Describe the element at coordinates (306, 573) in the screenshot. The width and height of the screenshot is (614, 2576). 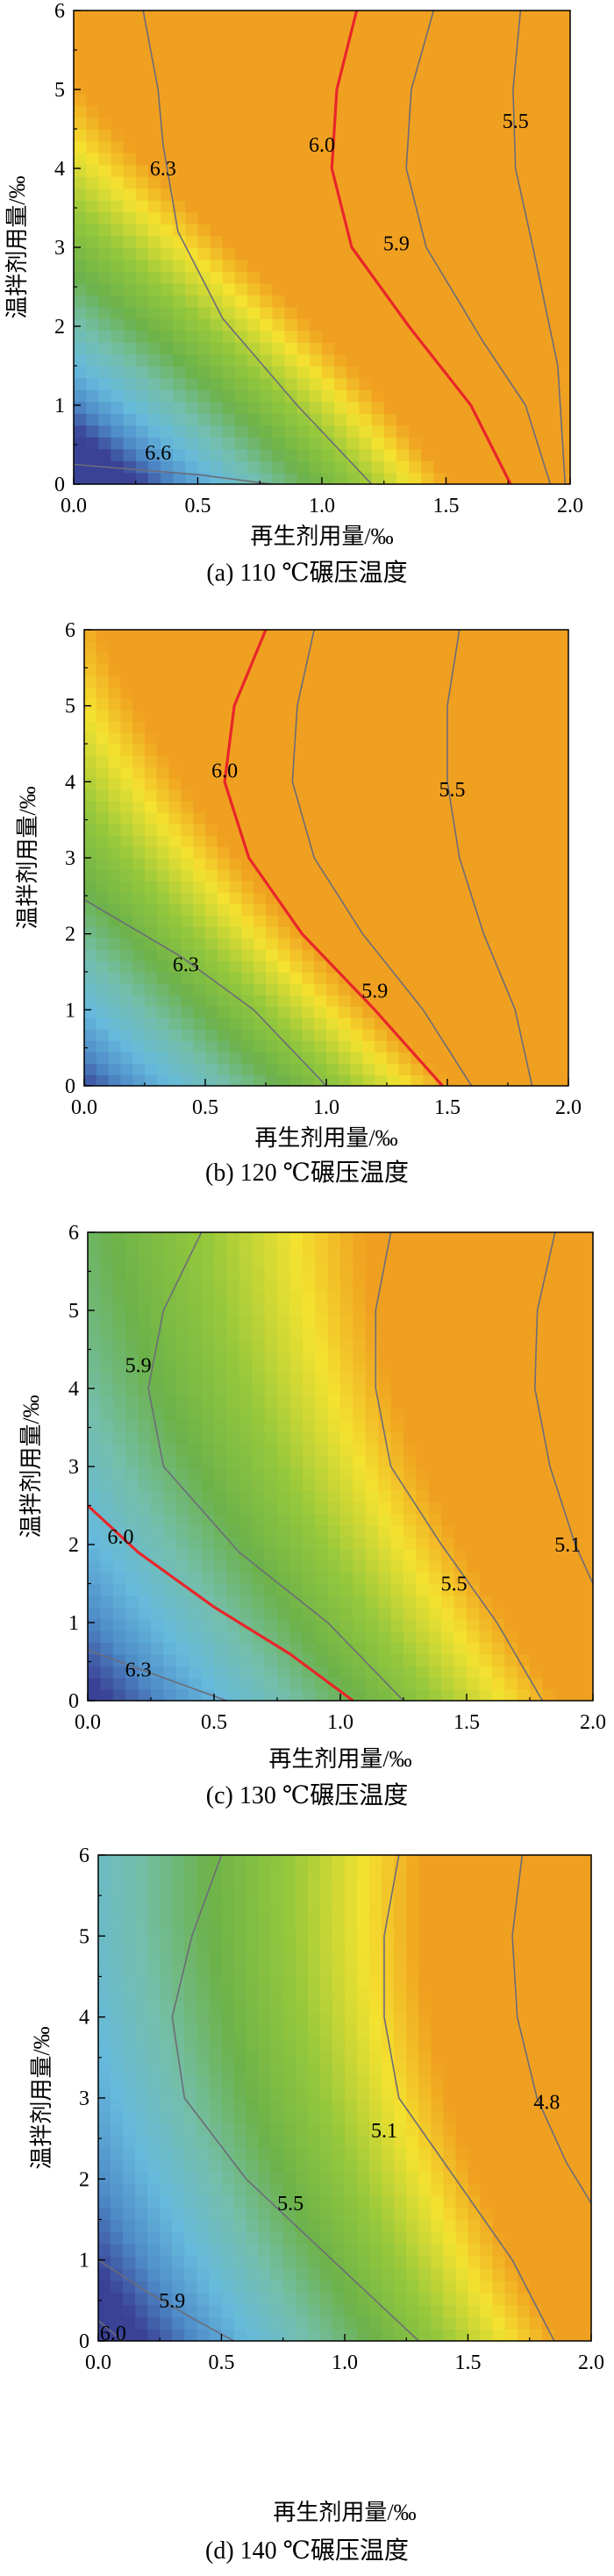
I see `panel-caption: (a) 110 ℃碾压温度` at that location.